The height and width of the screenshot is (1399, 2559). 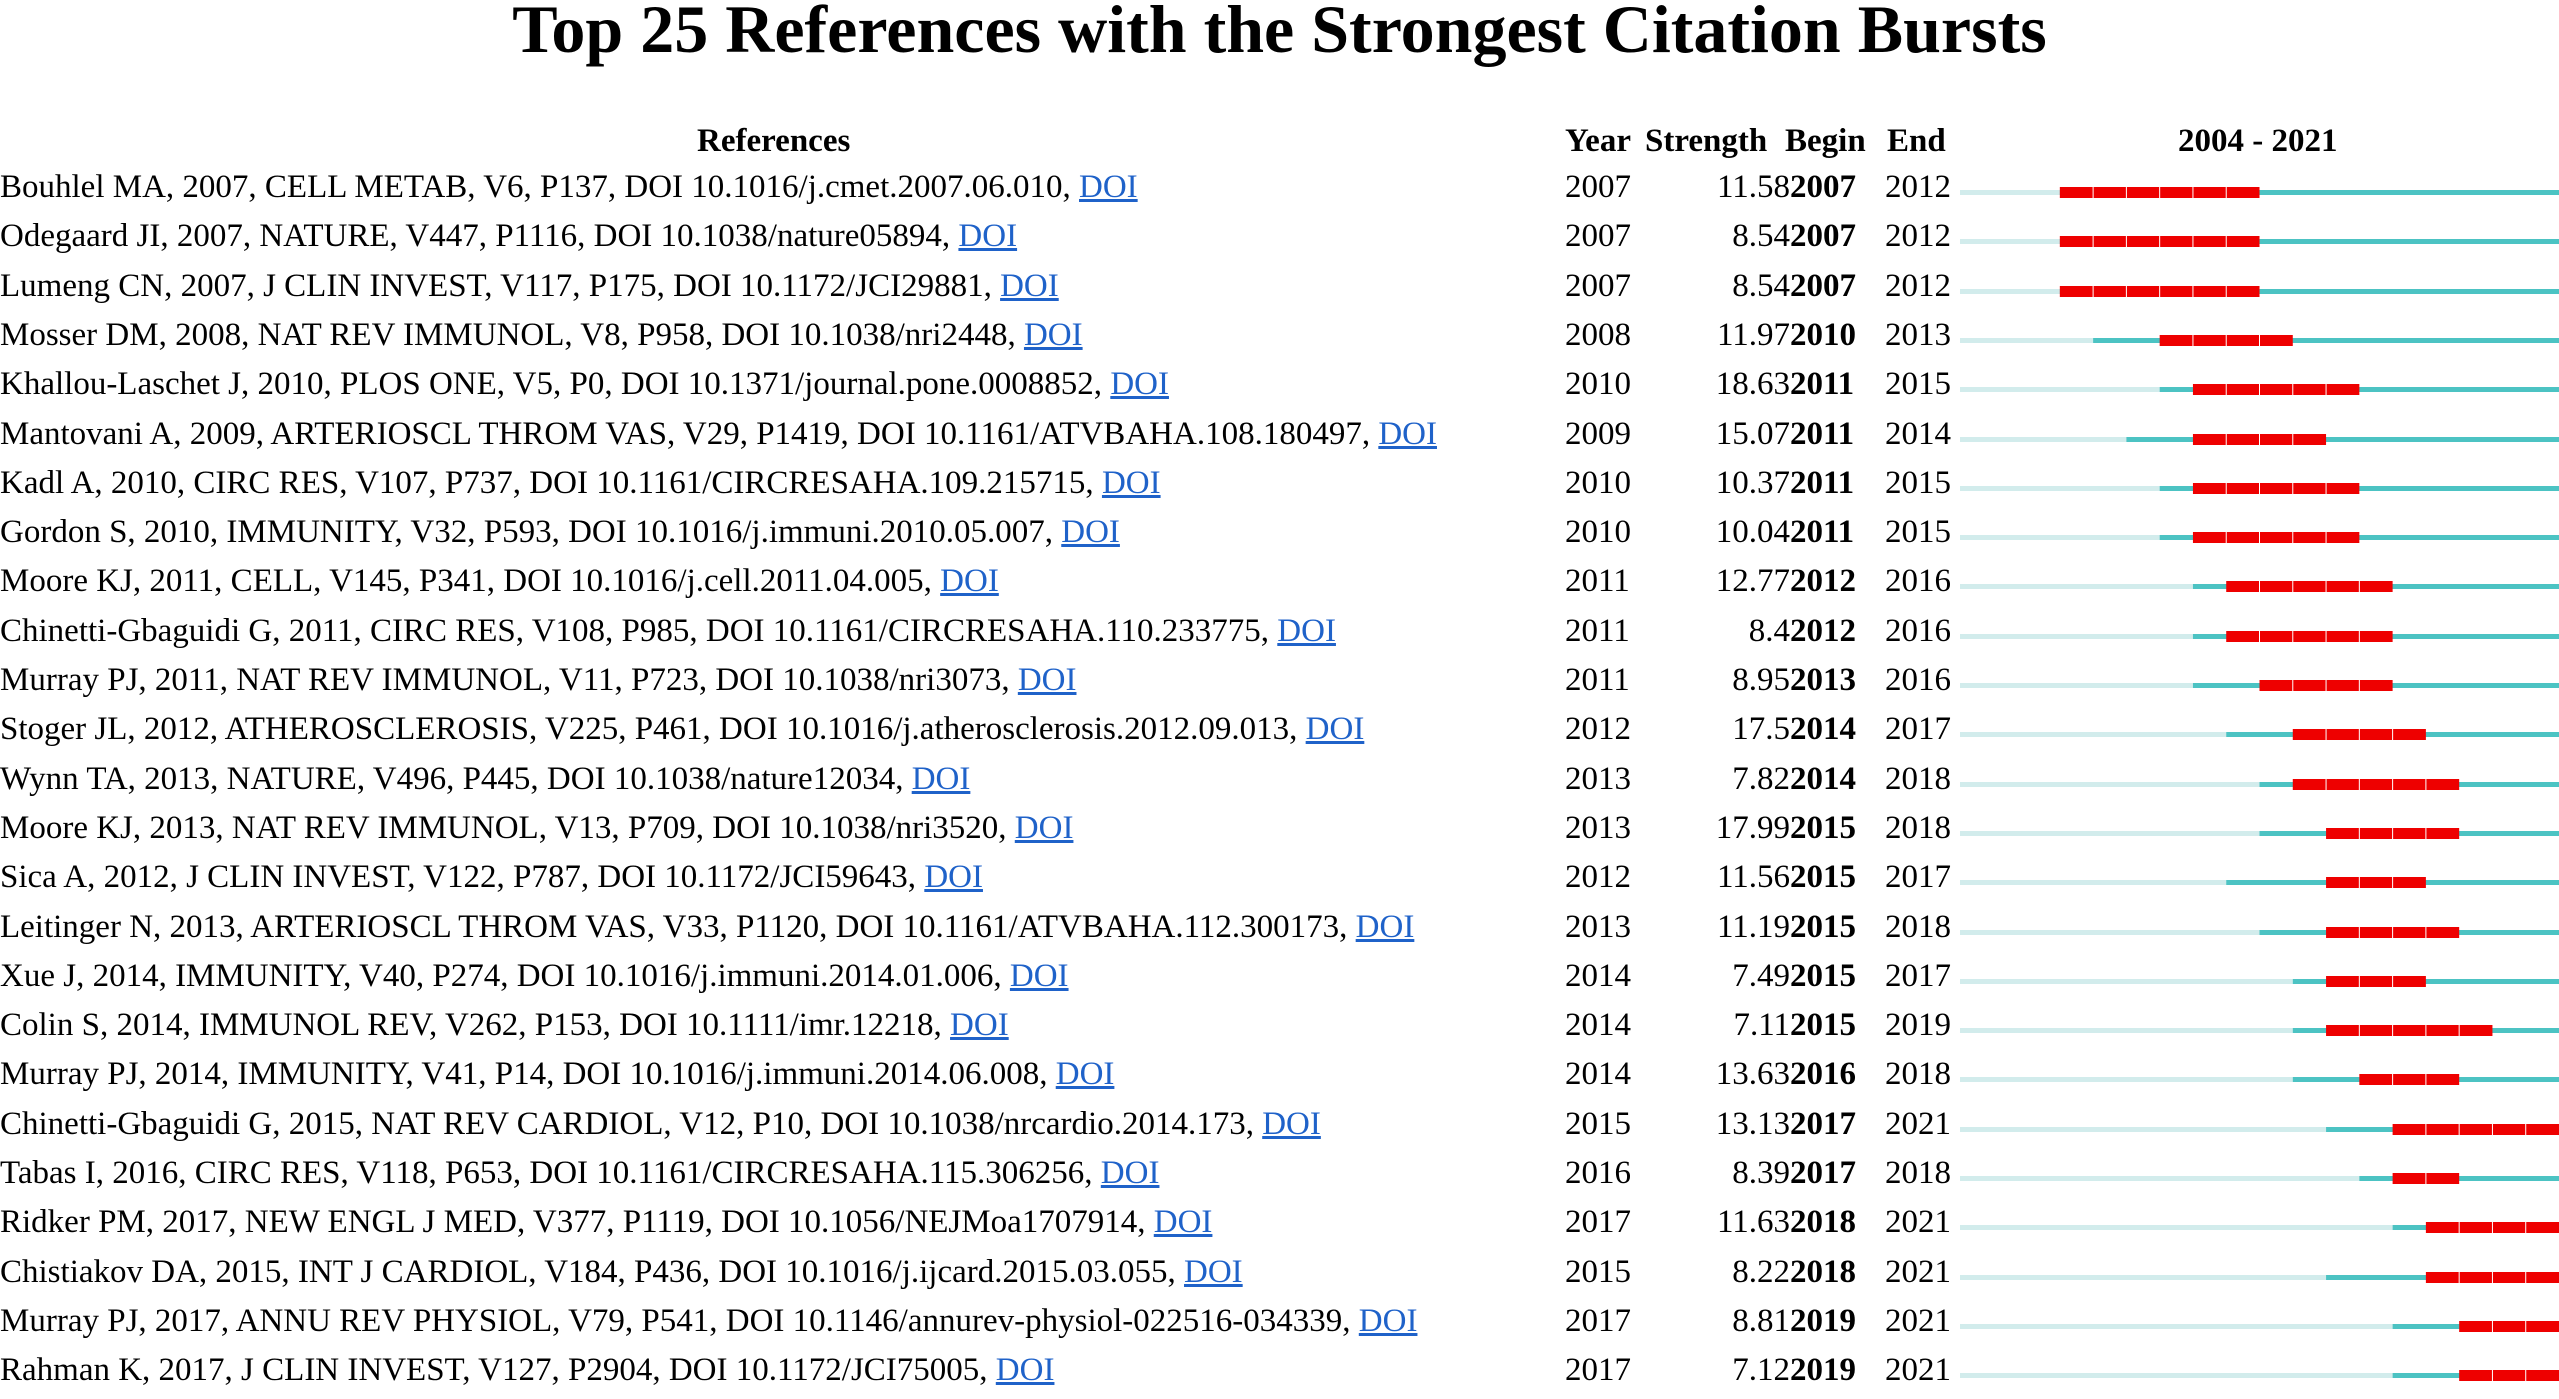 What do you see at coordinates (1597, 630) in the screenshot?
I see `year-cell: 2011` at bounding box center [1597, 630].